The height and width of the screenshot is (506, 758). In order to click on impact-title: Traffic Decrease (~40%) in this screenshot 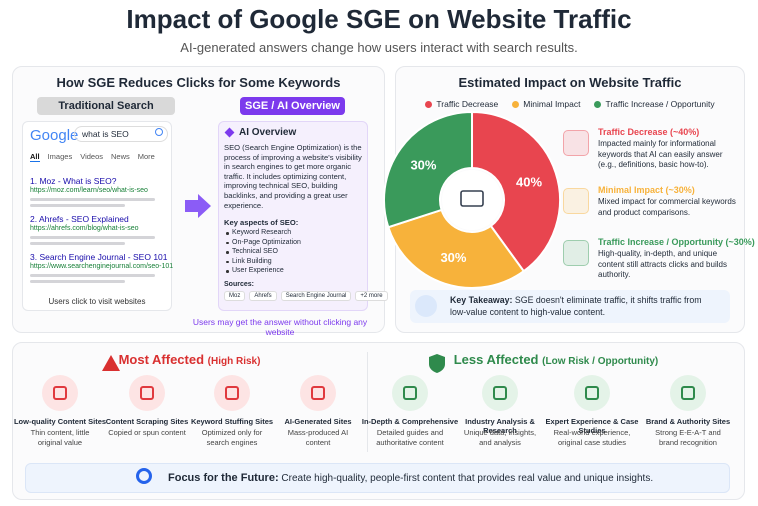, I will do `click(649, 132)`.